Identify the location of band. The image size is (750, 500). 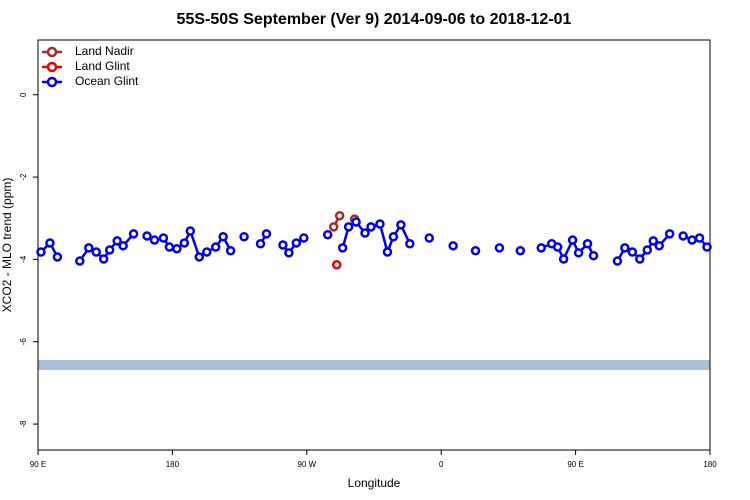
(374, 365).